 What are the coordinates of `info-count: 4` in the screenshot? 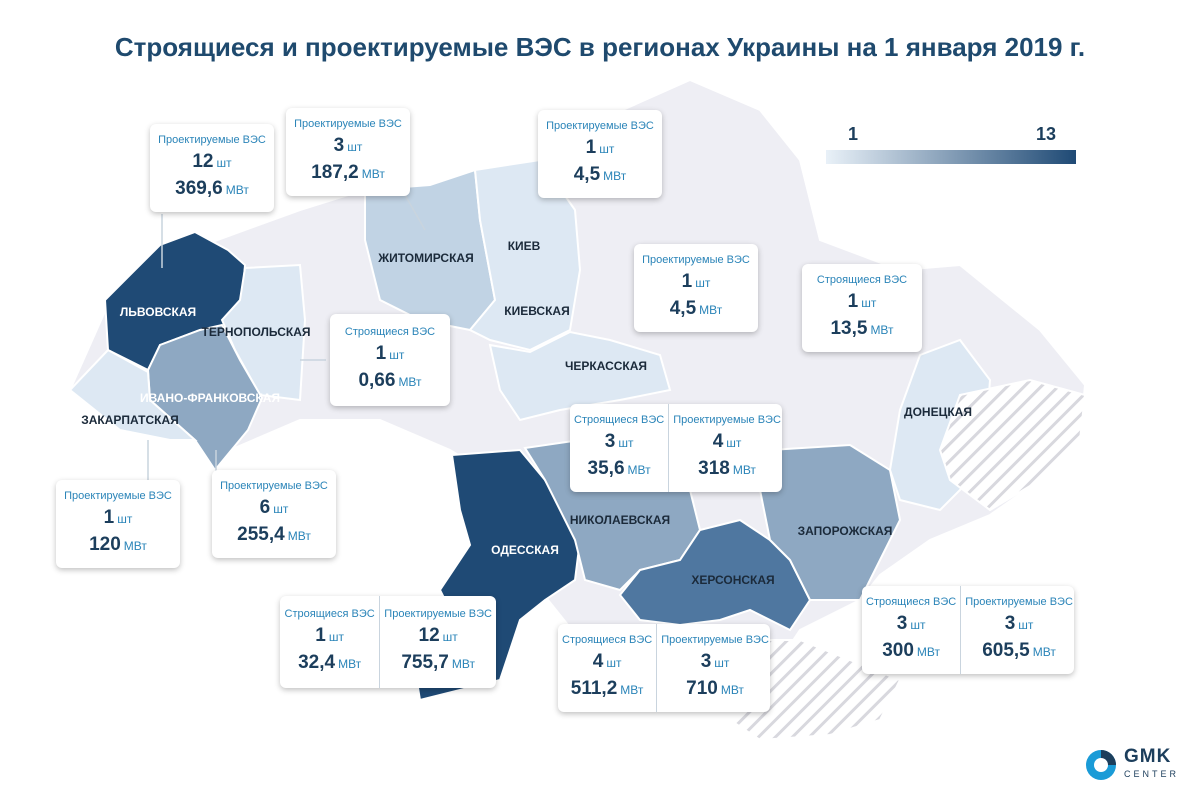 It's located at (598, 661).